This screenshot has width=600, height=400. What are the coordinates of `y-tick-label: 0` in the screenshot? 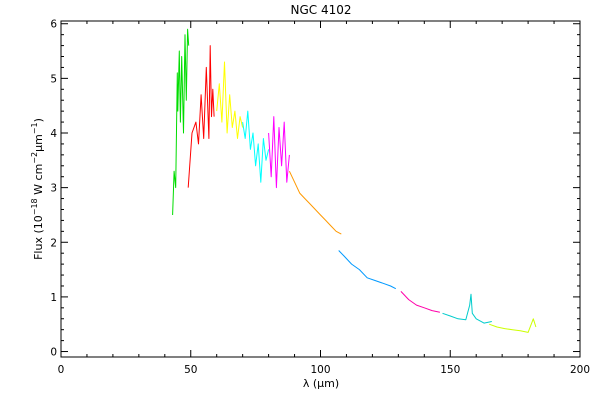 It's located at (53, 353).